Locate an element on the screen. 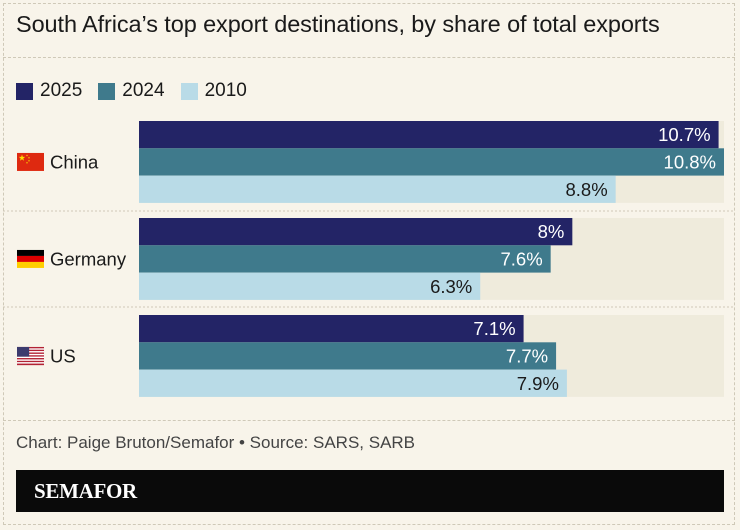 This screenshot has width=740, height=530. bar-label-china-2010: 8.8% is located at coordinates (586, 189).